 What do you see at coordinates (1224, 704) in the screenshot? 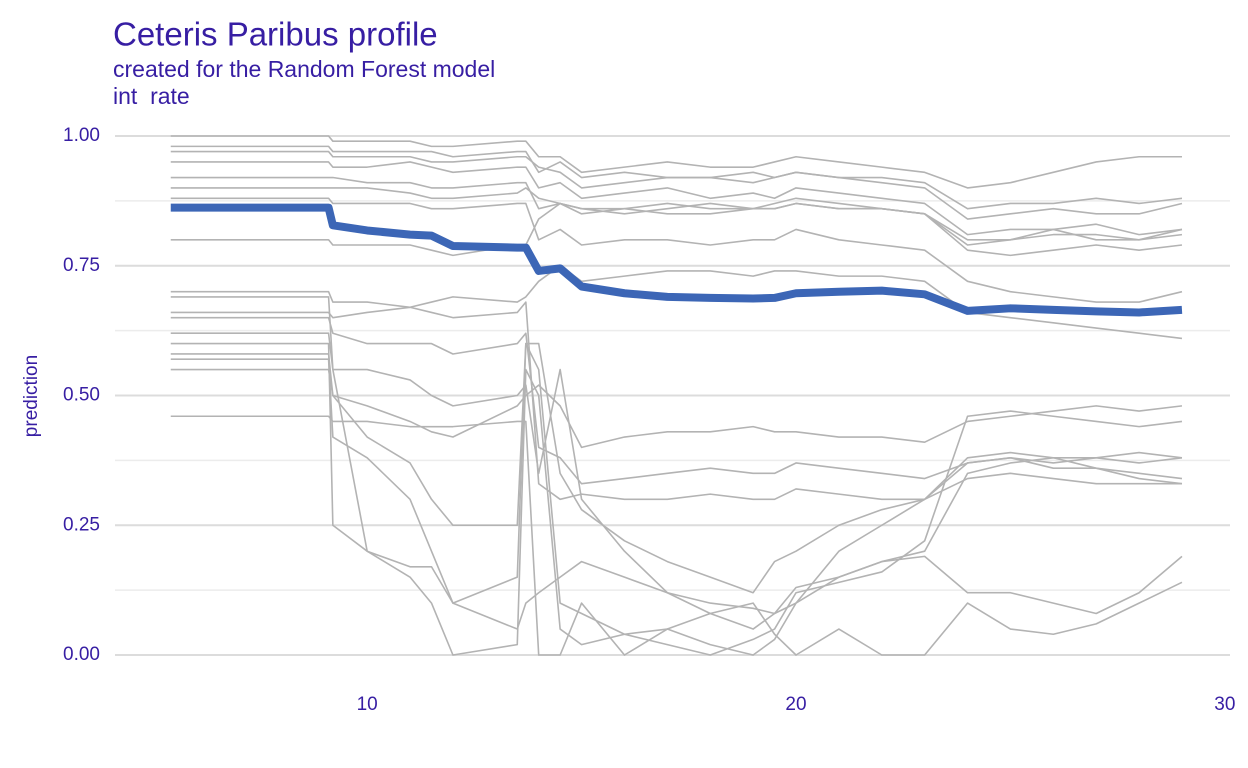
I see `x-tick-label: 30` at bounding box center [1224, 704].